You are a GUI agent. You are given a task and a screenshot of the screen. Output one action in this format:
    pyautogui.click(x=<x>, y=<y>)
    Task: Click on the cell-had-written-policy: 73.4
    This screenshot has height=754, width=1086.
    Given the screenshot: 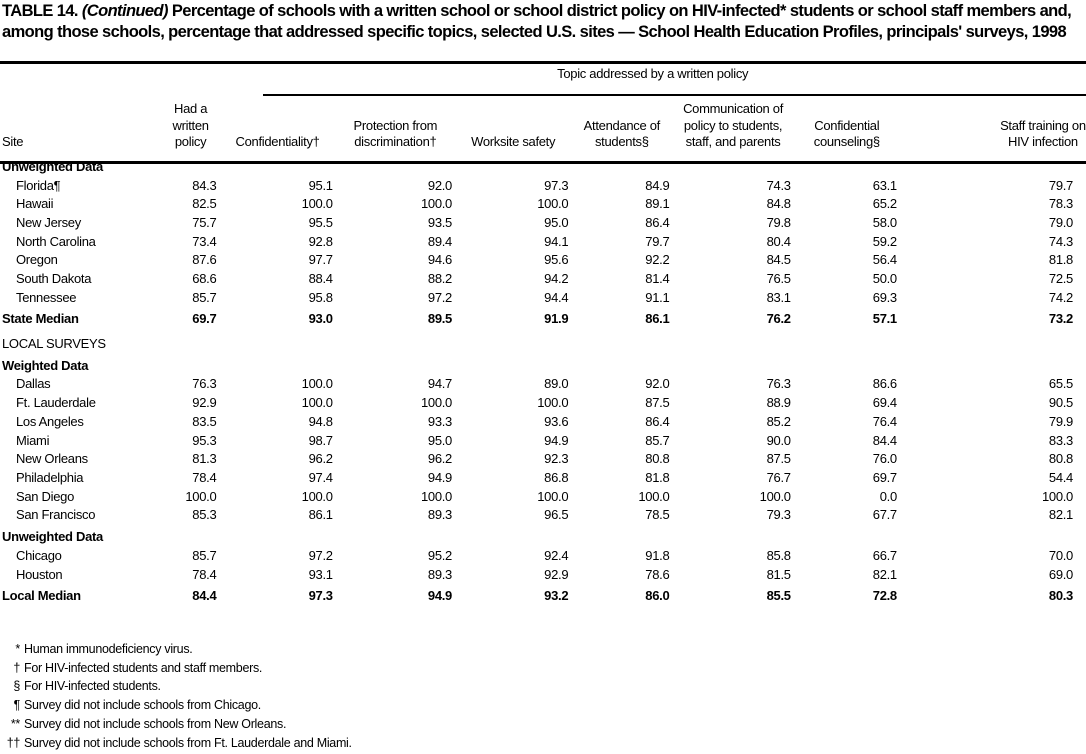 What is the action you would take?
    pyautogui.click(x=204, y=241)
    